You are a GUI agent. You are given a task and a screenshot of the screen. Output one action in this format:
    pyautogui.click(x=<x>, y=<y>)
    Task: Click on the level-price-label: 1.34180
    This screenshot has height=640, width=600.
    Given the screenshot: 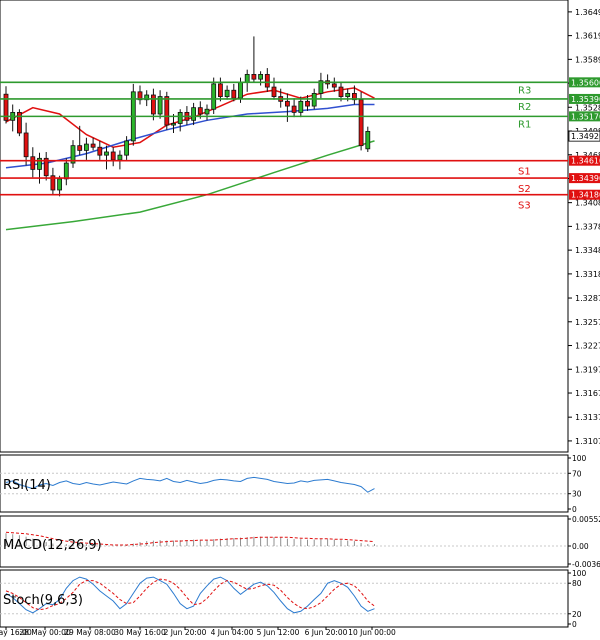 What is the action you would take?
    pyautogui.click(x=585, y=195)
    